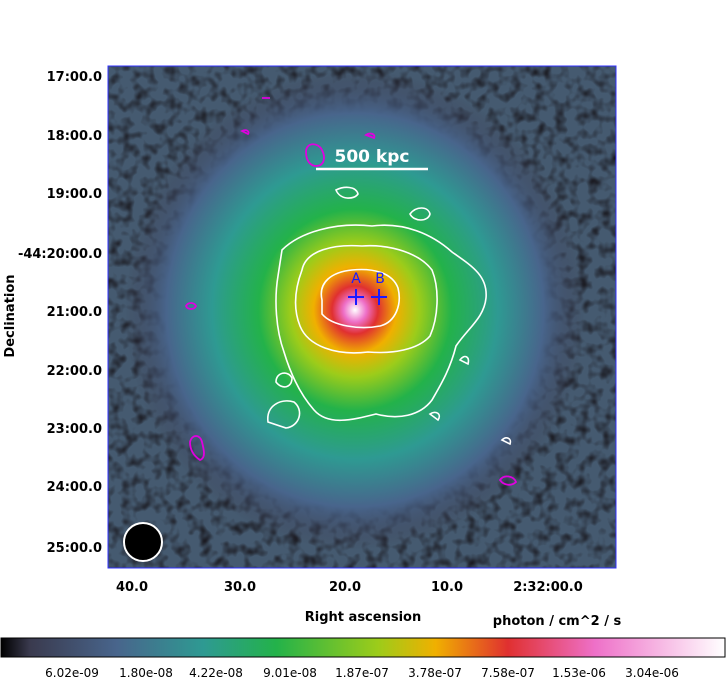 The width and height of the screenshot is (727, 681). Describe the element at coordinates (72, 673) in the screenshot. I see `colorbar-tick-label: 6.02e-09` at that location.